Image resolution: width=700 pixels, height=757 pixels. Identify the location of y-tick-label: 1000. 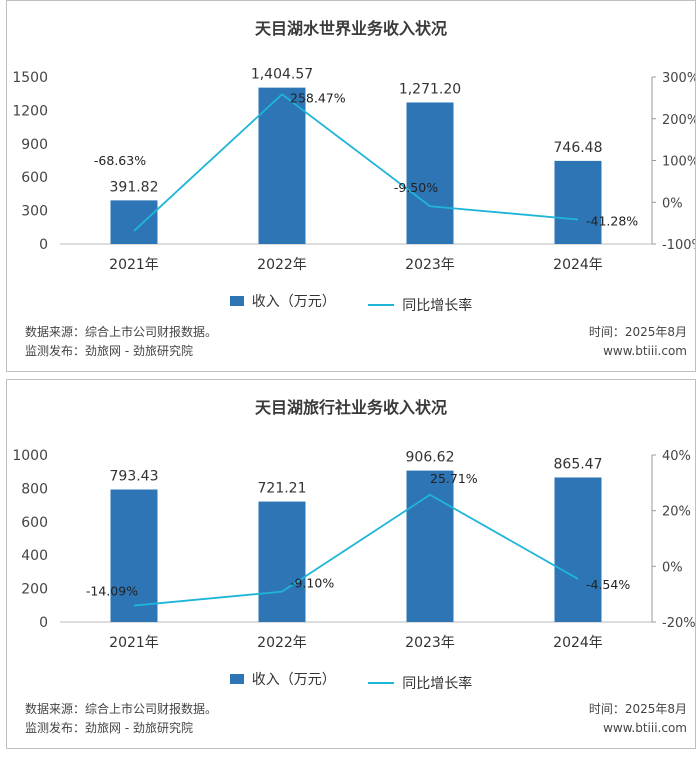
(30, 456).